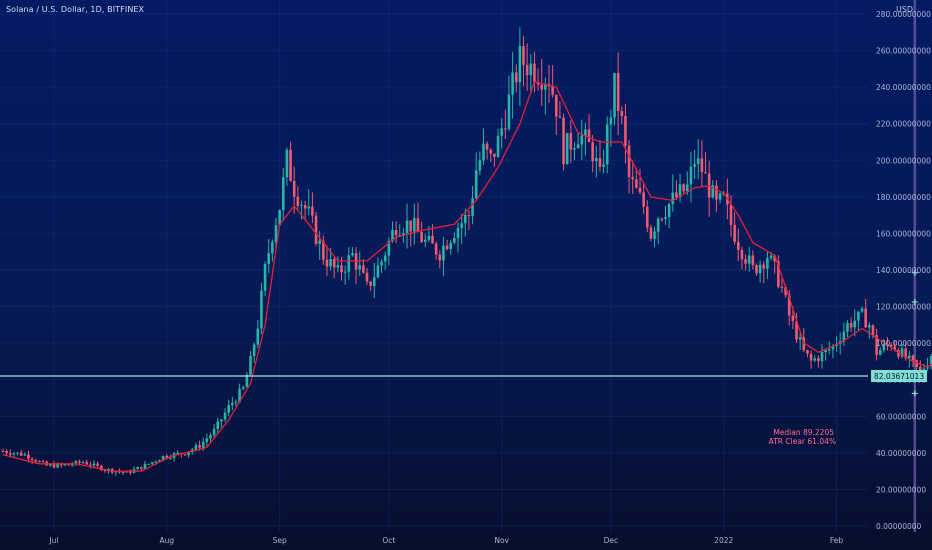 Image resolution: width=932 pixels, height=550 pixels. I want to click on x-axis: JulAugSepOctNovDec2022FebMar, so click(490, 540).